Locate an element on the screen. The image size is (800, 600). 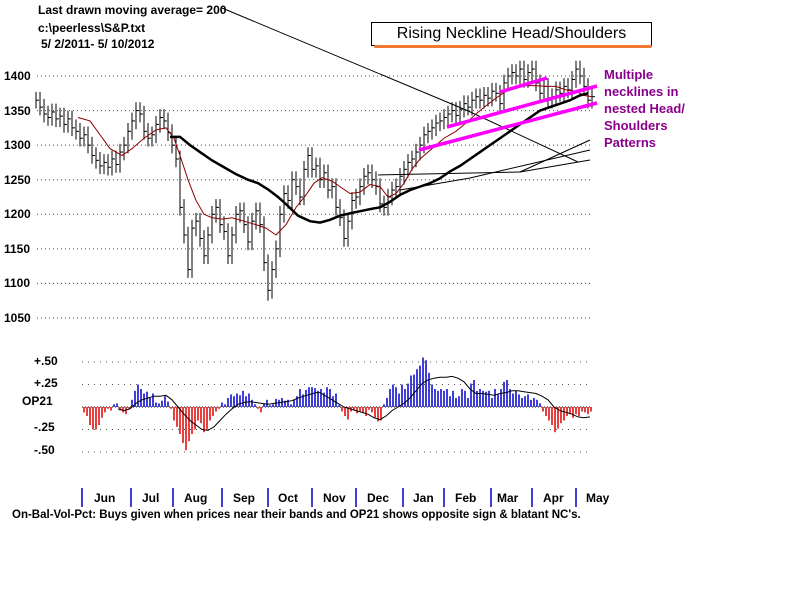
annotation-line: Shoulders is located at coordinates (636, 125).